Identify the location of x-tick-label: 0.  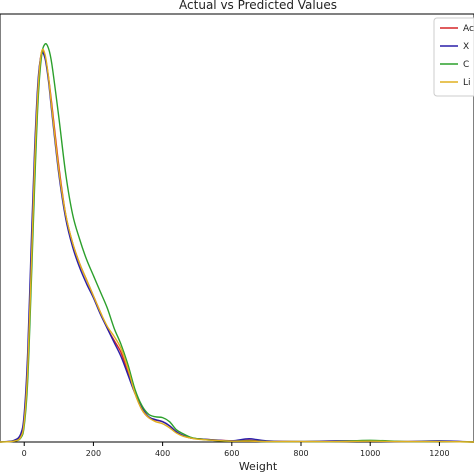
(24, 453).